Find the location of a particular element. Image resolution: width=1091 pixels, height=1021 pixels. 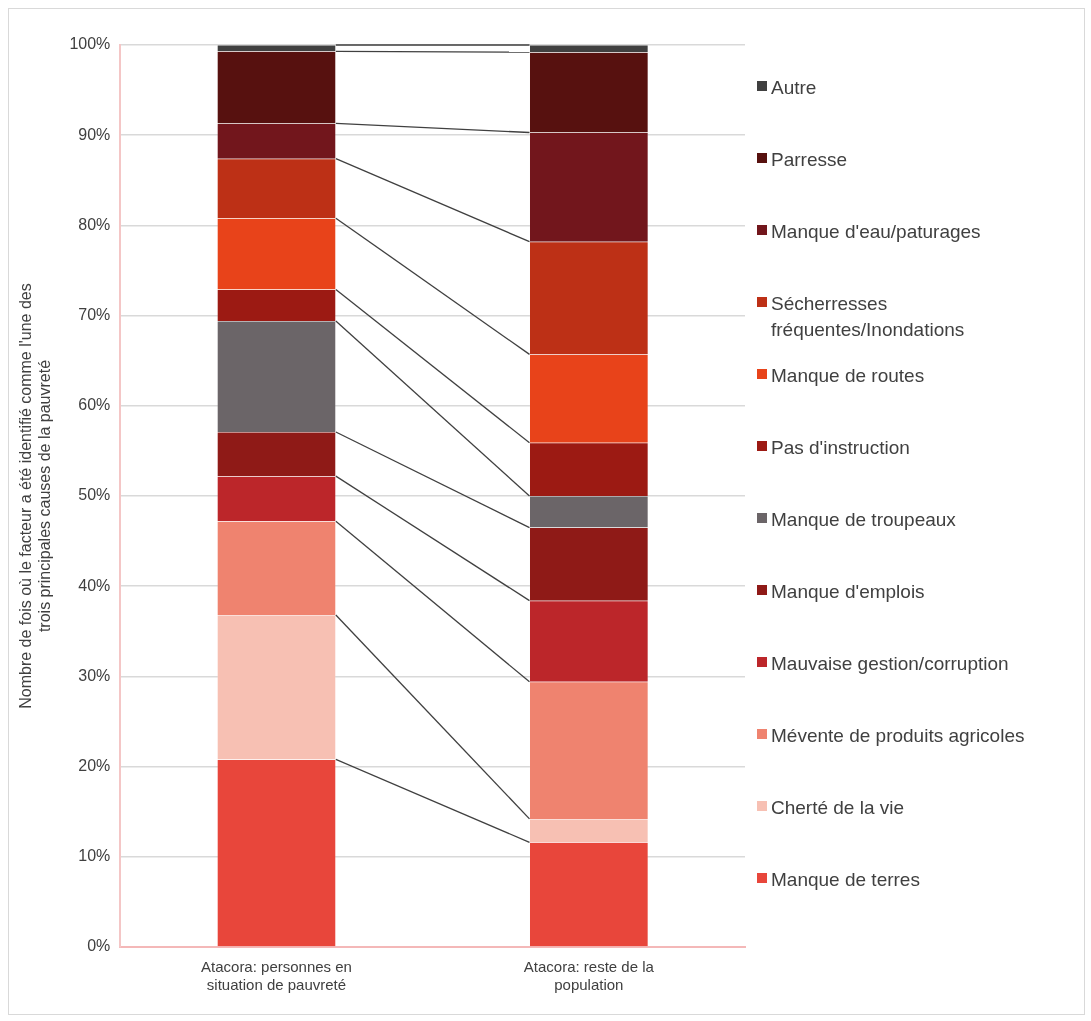

legend-label: Mévente de produits agricoles is located at coordinates (898, 736).